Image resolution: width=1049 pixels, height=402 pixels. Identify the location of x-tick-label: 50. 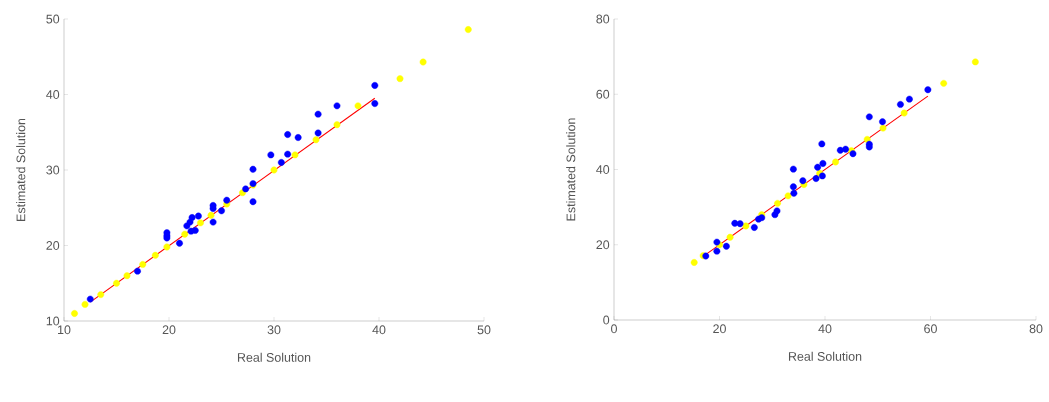
(484, 330).